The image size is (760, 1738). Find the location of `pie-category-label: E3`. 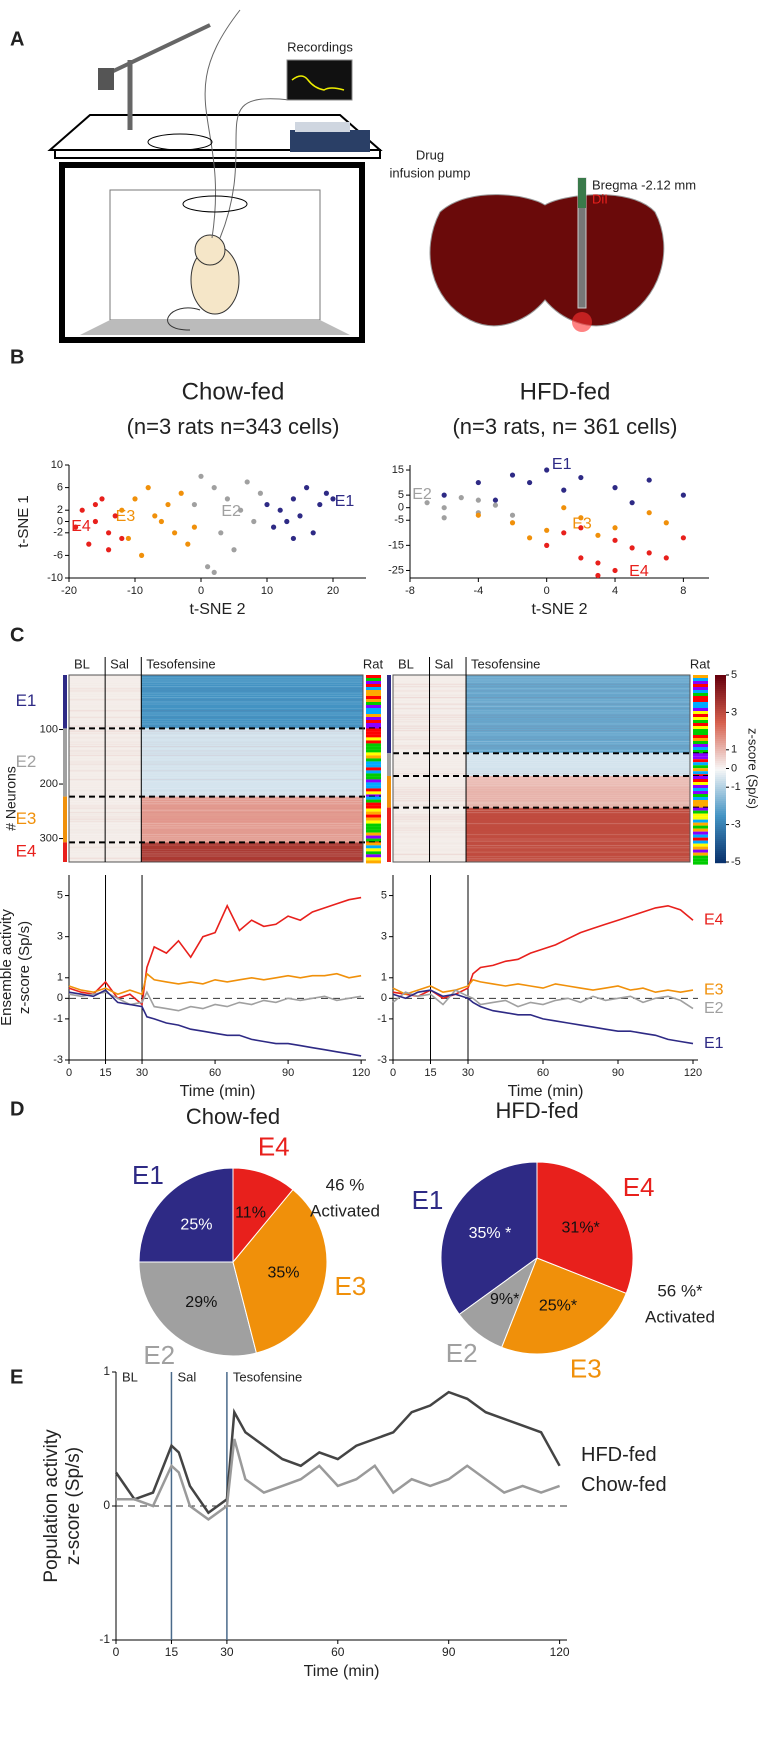

pie-category-label: E3 is located at coordinates (351, 1286).